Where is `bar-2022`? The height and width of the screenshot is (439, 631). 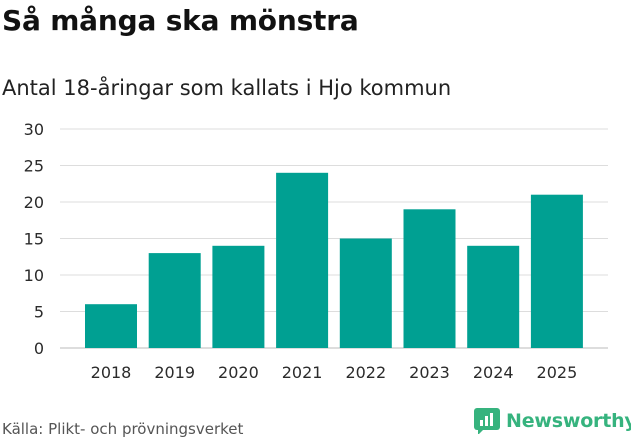 bar-2022 is located at coordinates (365, 293).